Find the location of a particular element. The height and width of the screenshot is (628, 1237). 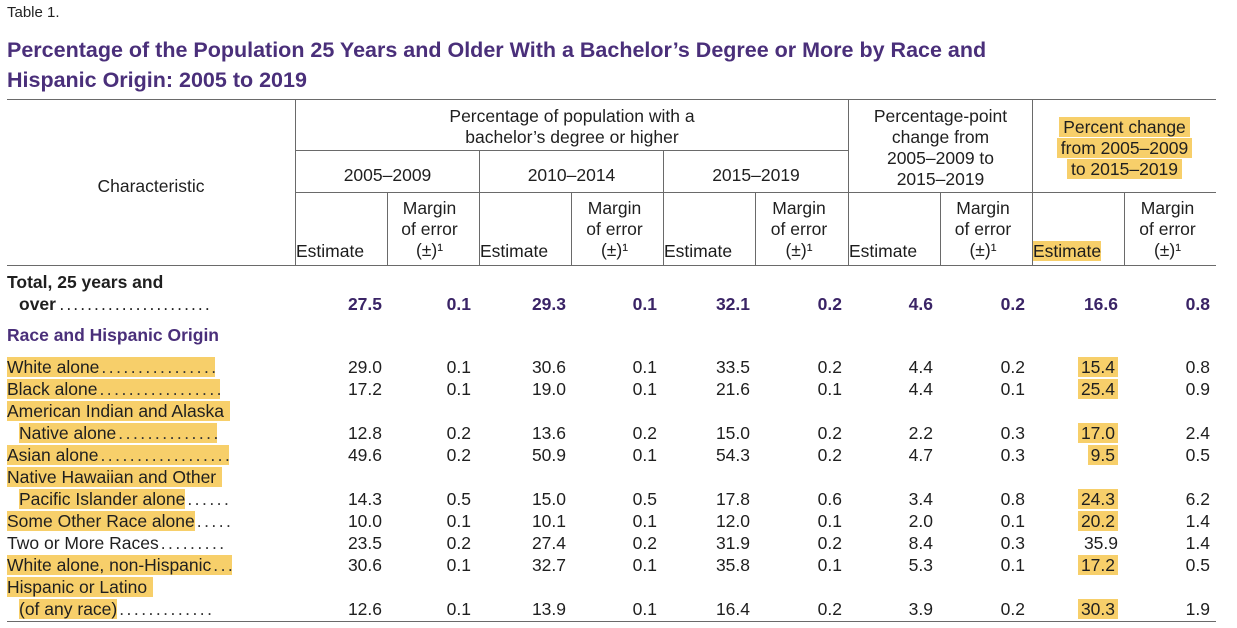

table-cell: 50.9 is located at coordinates (548, 455).